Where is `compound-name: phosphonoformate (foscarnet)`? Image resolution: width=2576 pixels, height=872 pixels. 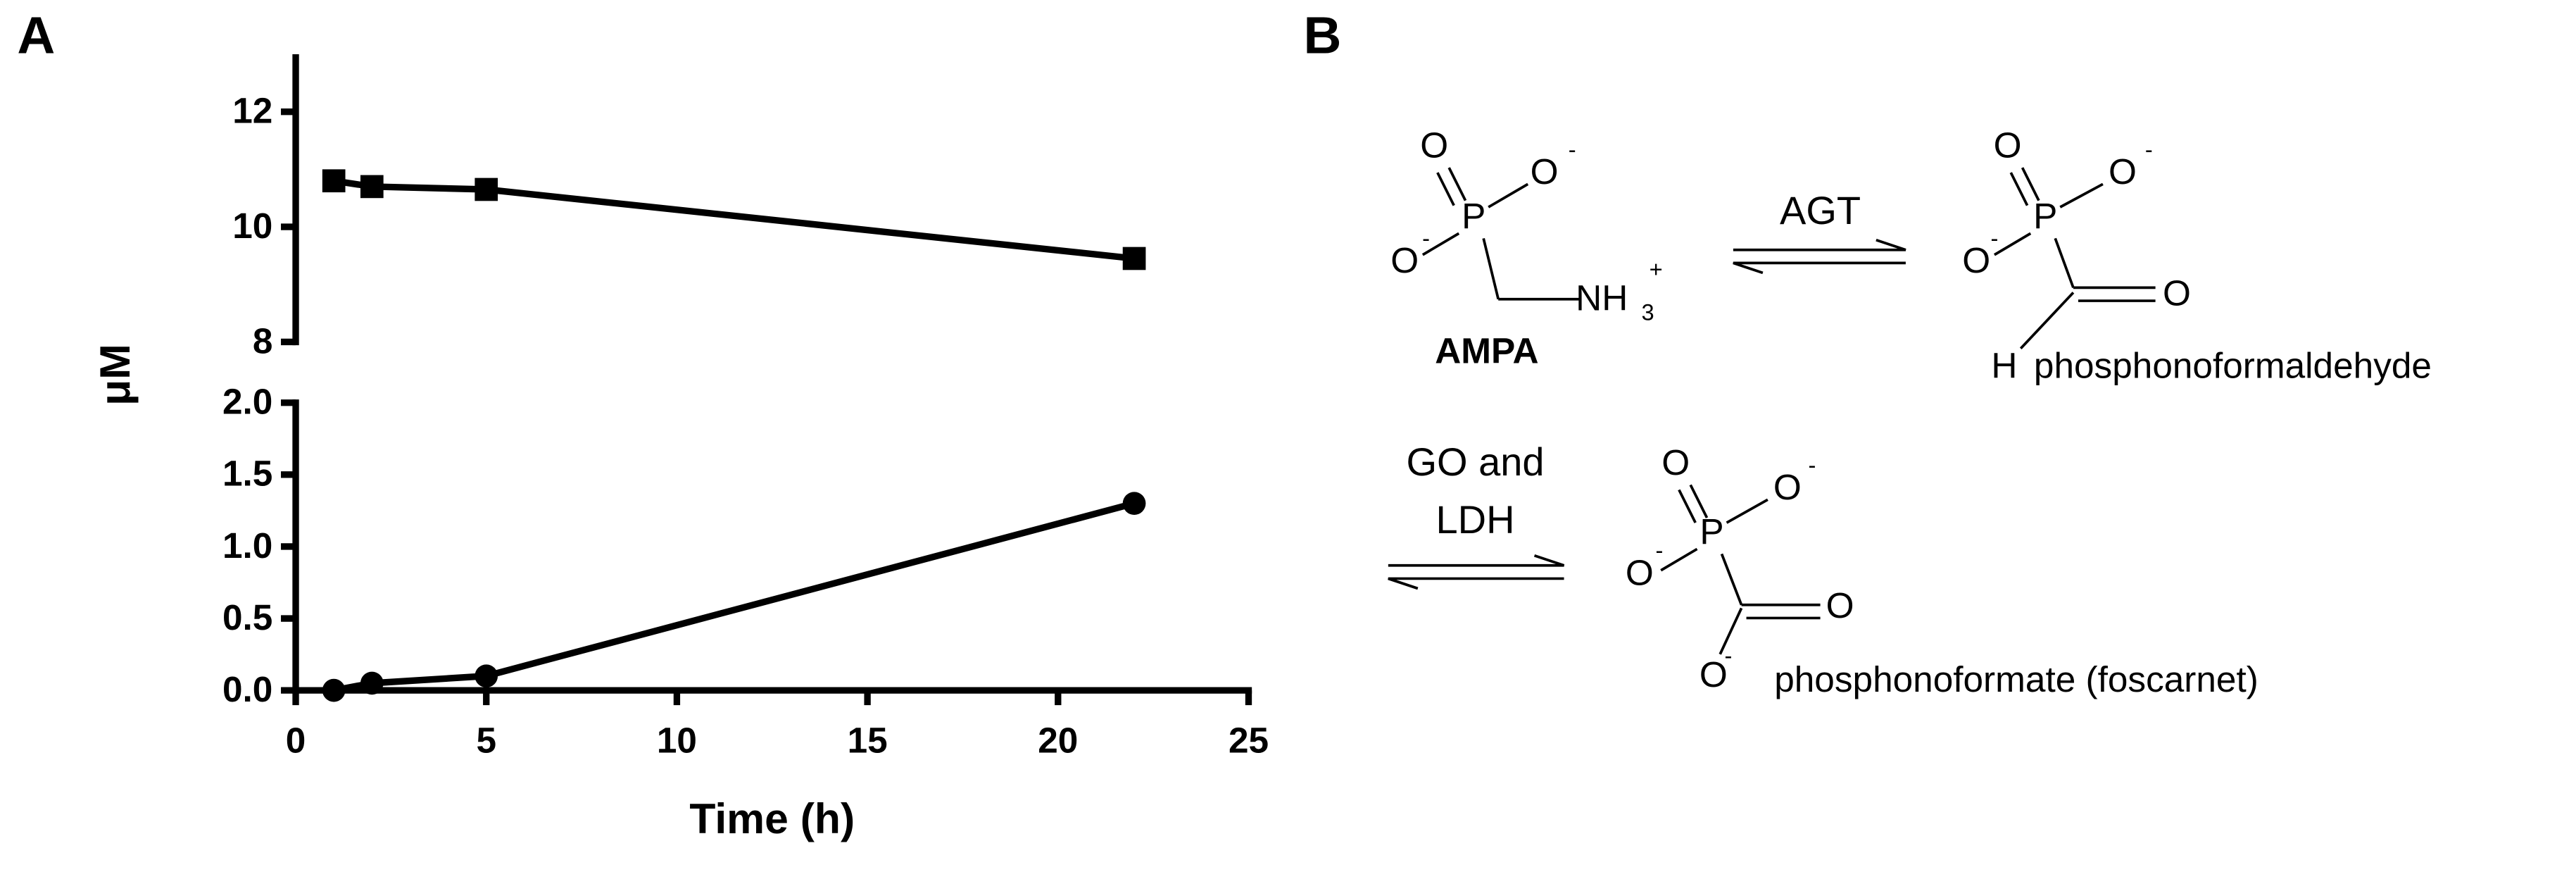 compound-name: phosphonoformate (foscarnet) is located at coordinates (2016, 679).